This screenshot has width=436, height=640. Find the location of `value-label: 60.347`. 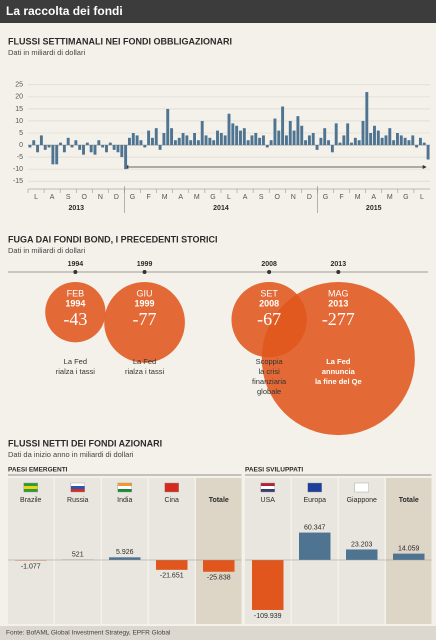

value-label: 60.347 is located at coordinates (315, 527).